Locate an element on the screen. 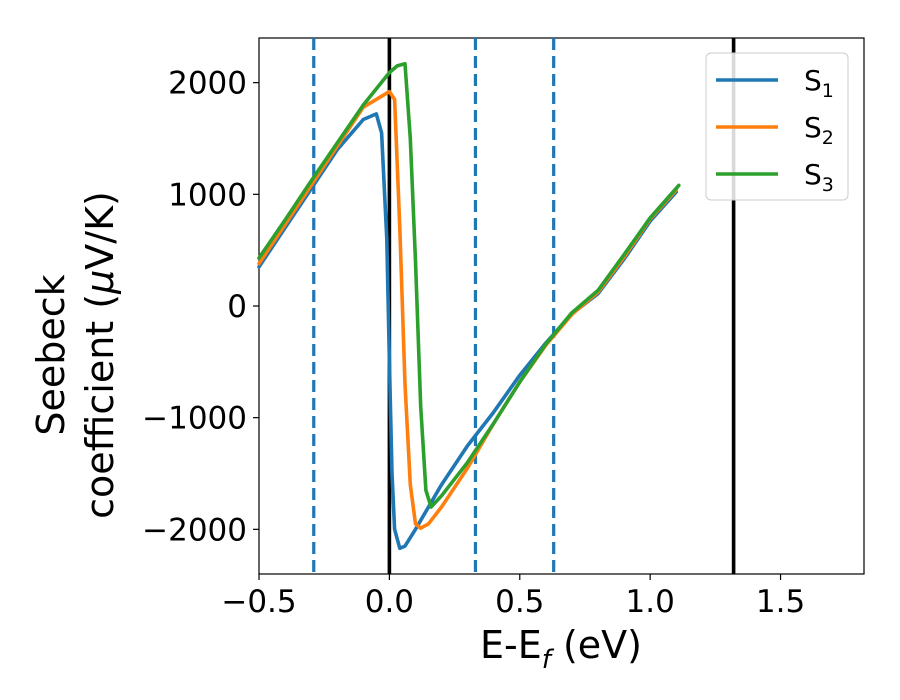 Image resolution: width=900 pixels, height=700 pixels. y-tick-label: −1000 is located at coordinates (194, 419).